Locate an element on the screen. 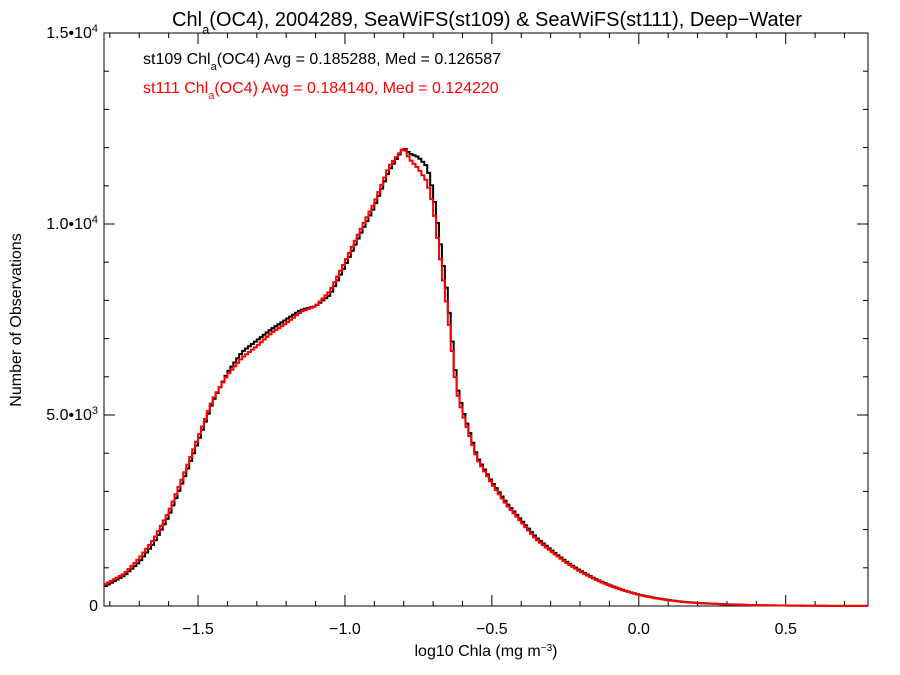  x-axis-label: log10 Chla (mg m−3) is located at coordinates (485, 652).